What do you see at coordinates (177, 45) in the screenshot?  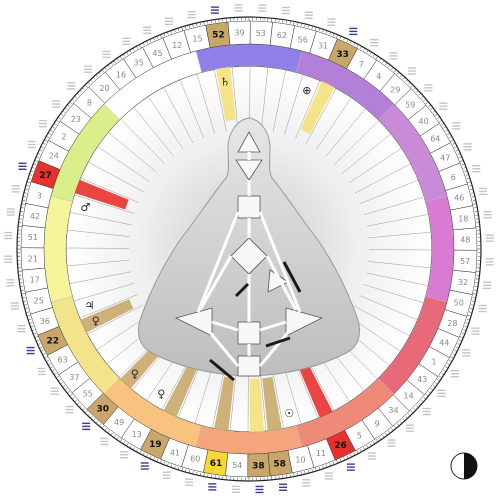 I see `gate-number: 12` at bounding box center [177, 45].